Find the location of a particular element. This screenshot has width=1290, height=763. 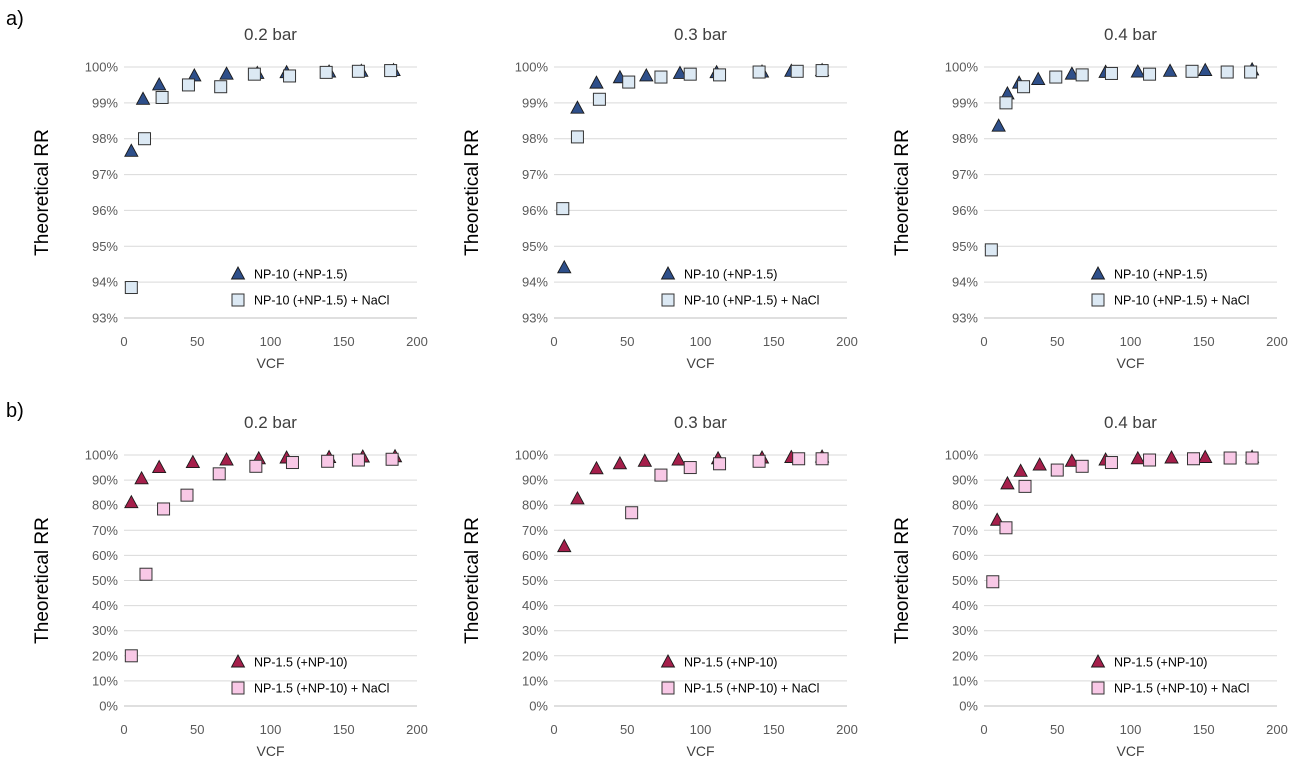

legend-label: NP-1.5 (+NP-10) is located at coordinates (730, 663).